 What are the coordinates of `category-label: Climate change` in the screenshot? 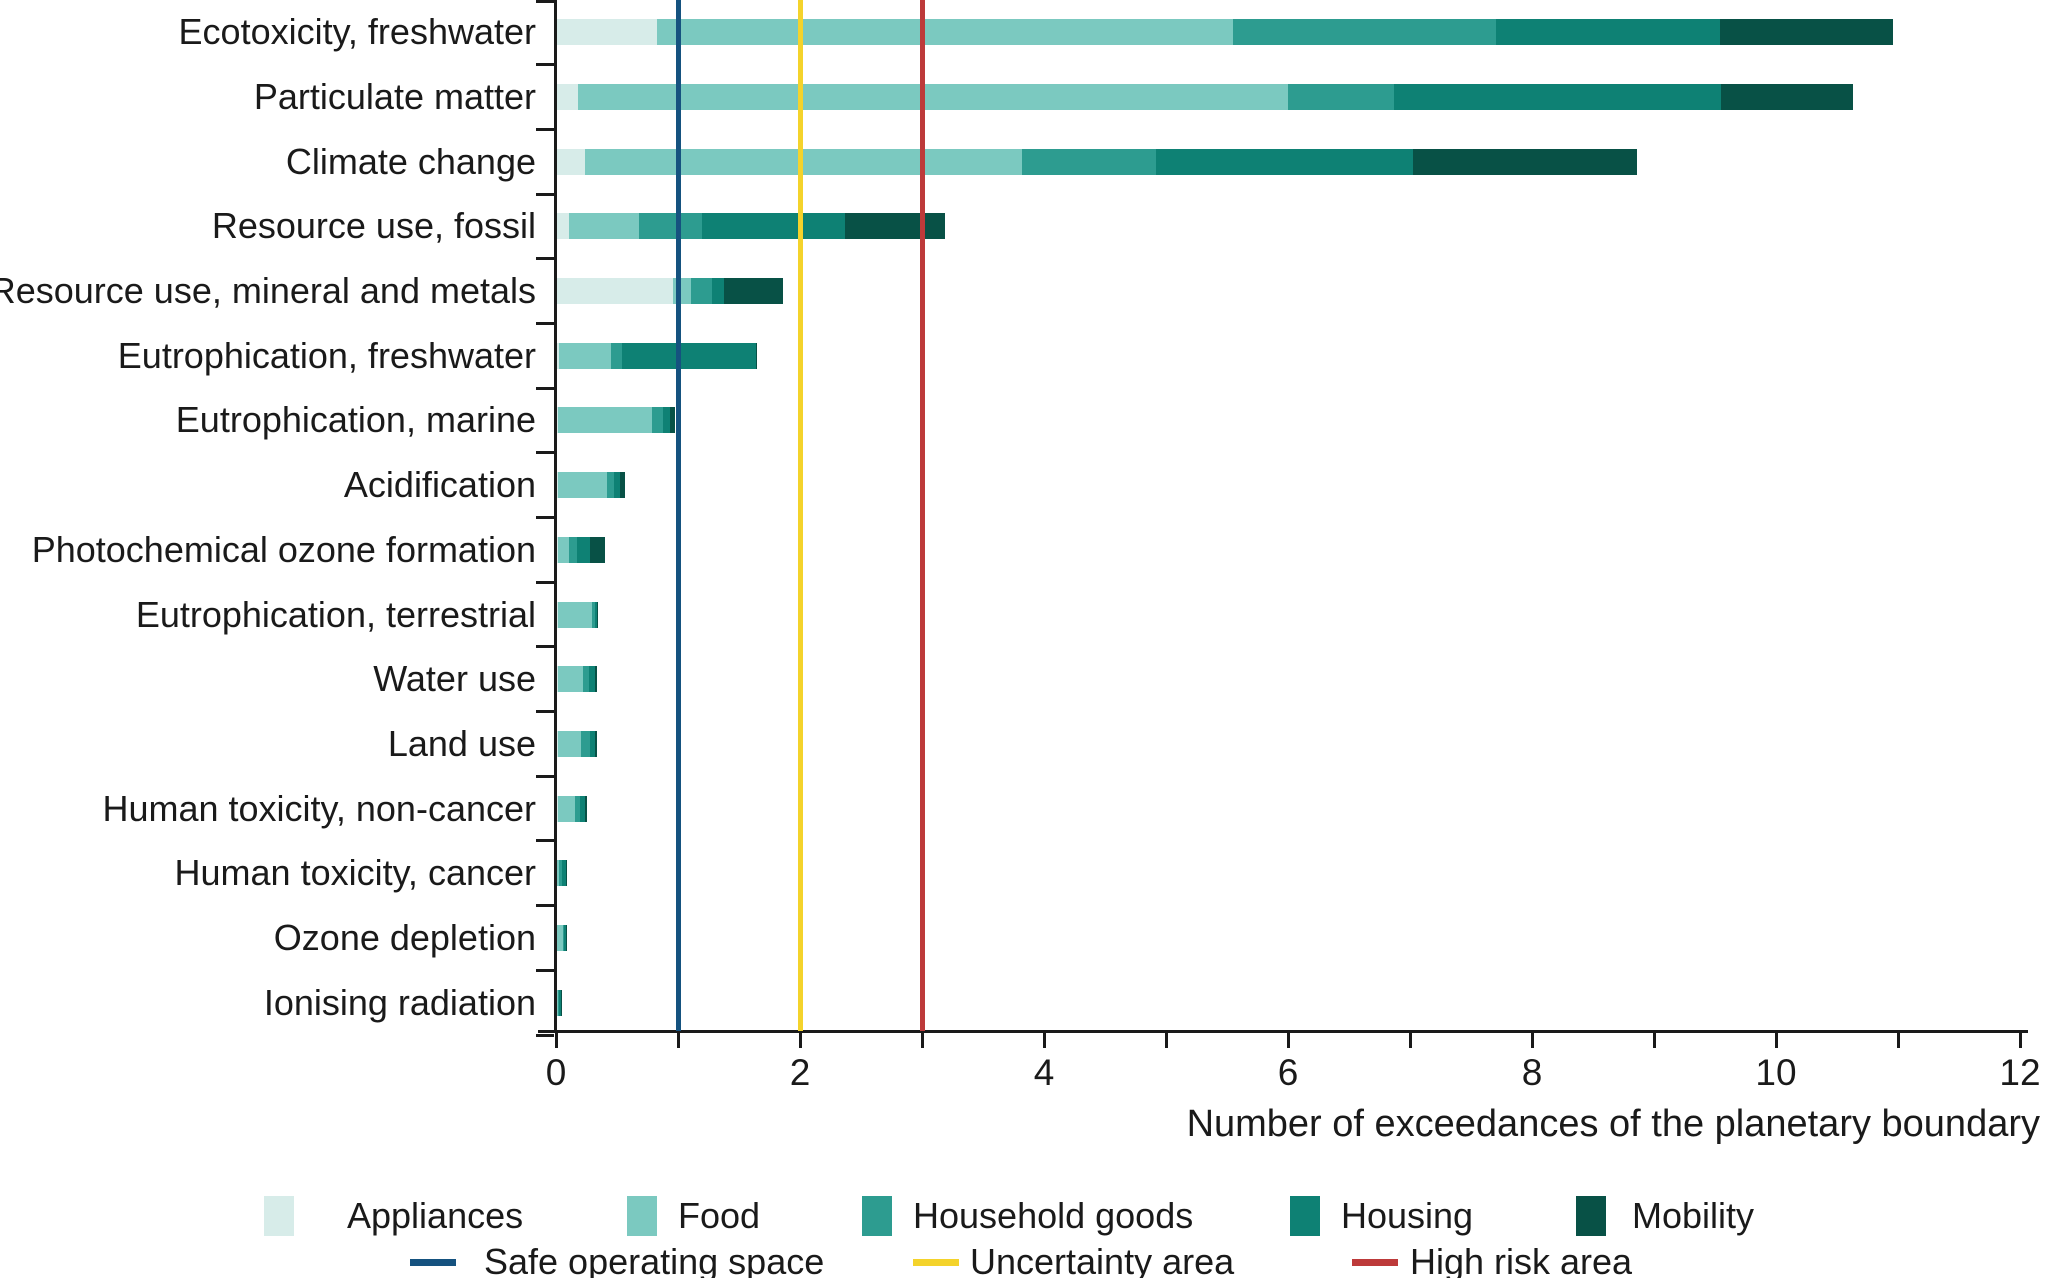 It's located at (410, 161).